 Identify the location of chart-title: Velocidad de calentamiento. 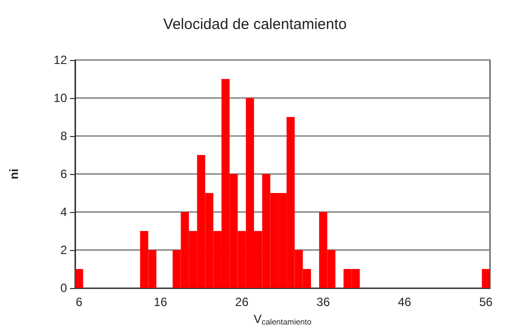
(255, 24).